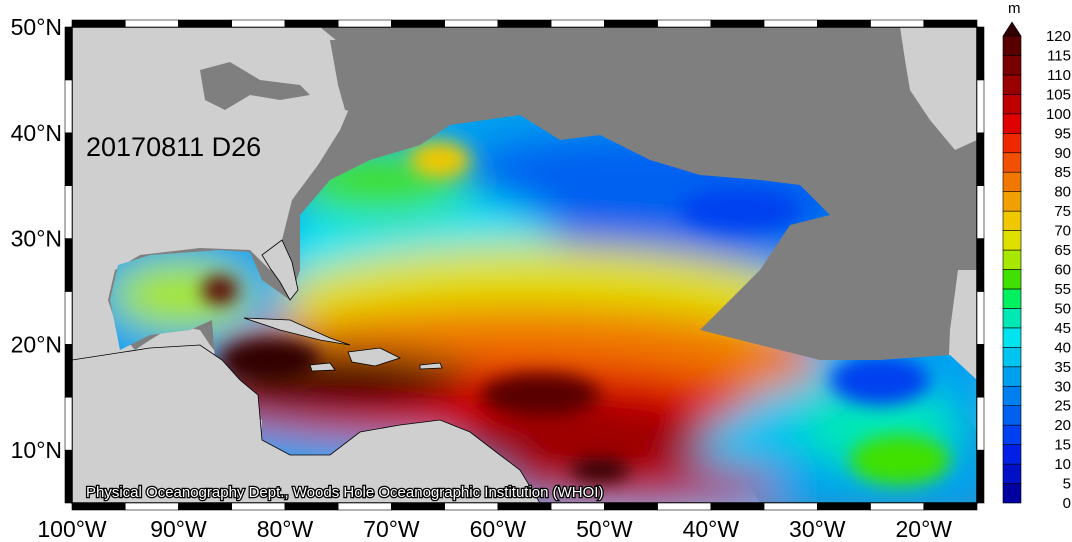 This screenshot has width=1072, height=542. Describe the element at coordinates (255, 86) in the screenshot. I see `great-lakes` at that location.